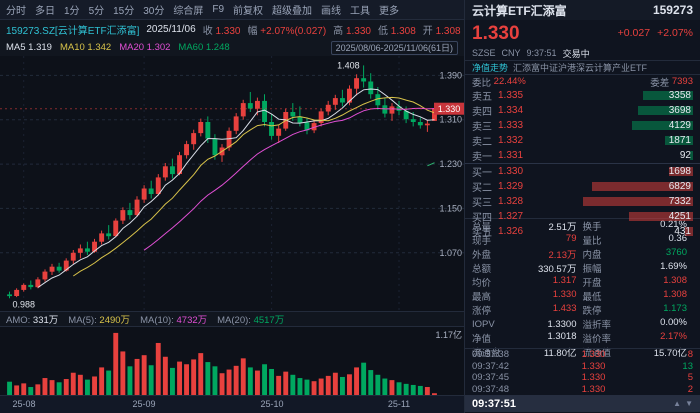  Describe the element at coordinates (45, 11) in the screenshot. I see `toolbar-item-1: 多日` at that location.